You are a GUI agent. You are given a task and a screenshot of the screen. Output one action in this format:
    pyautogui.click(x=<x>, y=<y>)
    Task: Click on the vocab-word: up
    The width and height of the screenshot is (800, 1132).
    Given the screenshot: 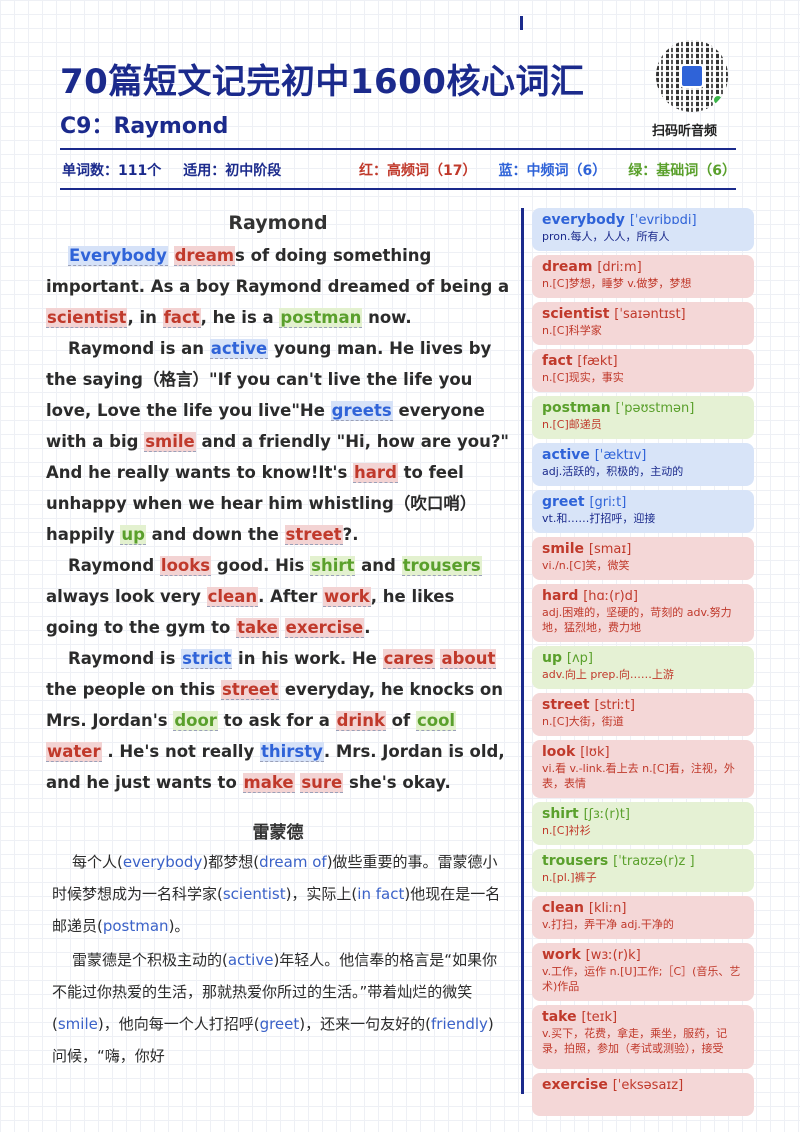 What is the action you would take?
    pyautogui.click(x=554, y=658)
    